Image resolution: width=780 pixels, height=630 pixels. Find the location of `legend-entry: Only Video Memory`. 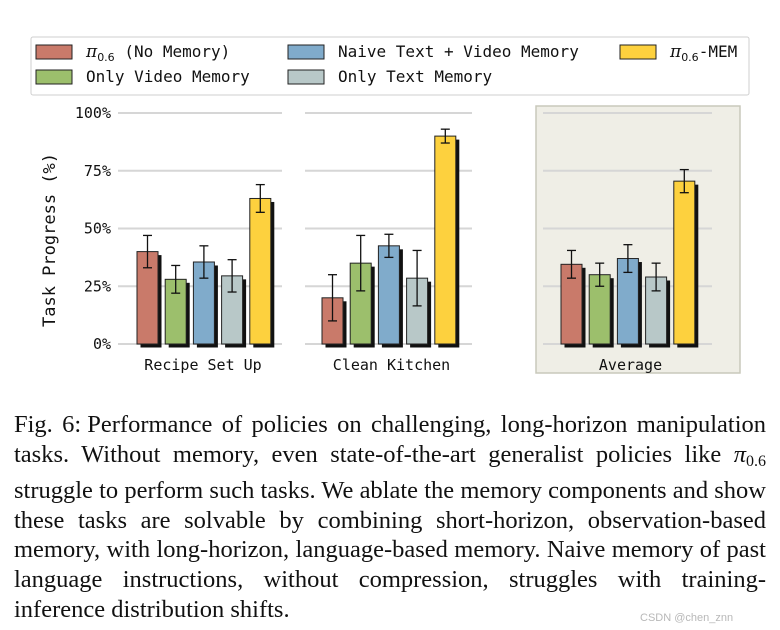

legend-entry: Only Video Memory is located at coordinates (168, 76).